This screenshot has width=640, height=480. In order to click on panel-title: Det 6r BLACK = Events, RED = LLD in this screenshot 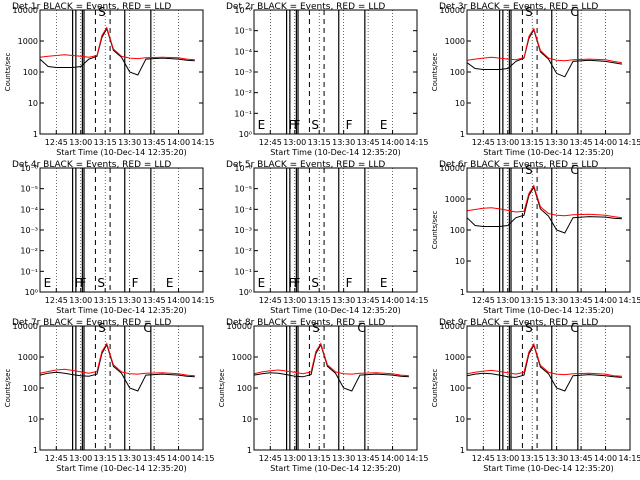, I will do `click(518, 165)`.